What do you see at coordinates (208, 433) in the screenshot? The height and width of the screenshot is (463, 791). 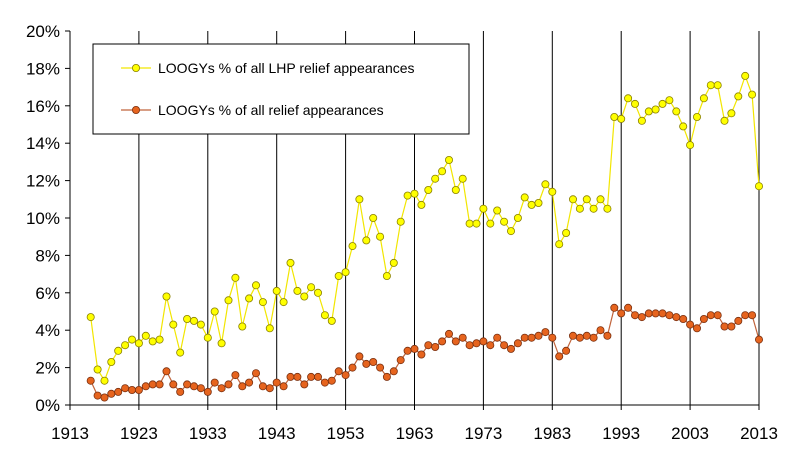 I see `x-tick-label: 1933` at bounding box center [208, 433].